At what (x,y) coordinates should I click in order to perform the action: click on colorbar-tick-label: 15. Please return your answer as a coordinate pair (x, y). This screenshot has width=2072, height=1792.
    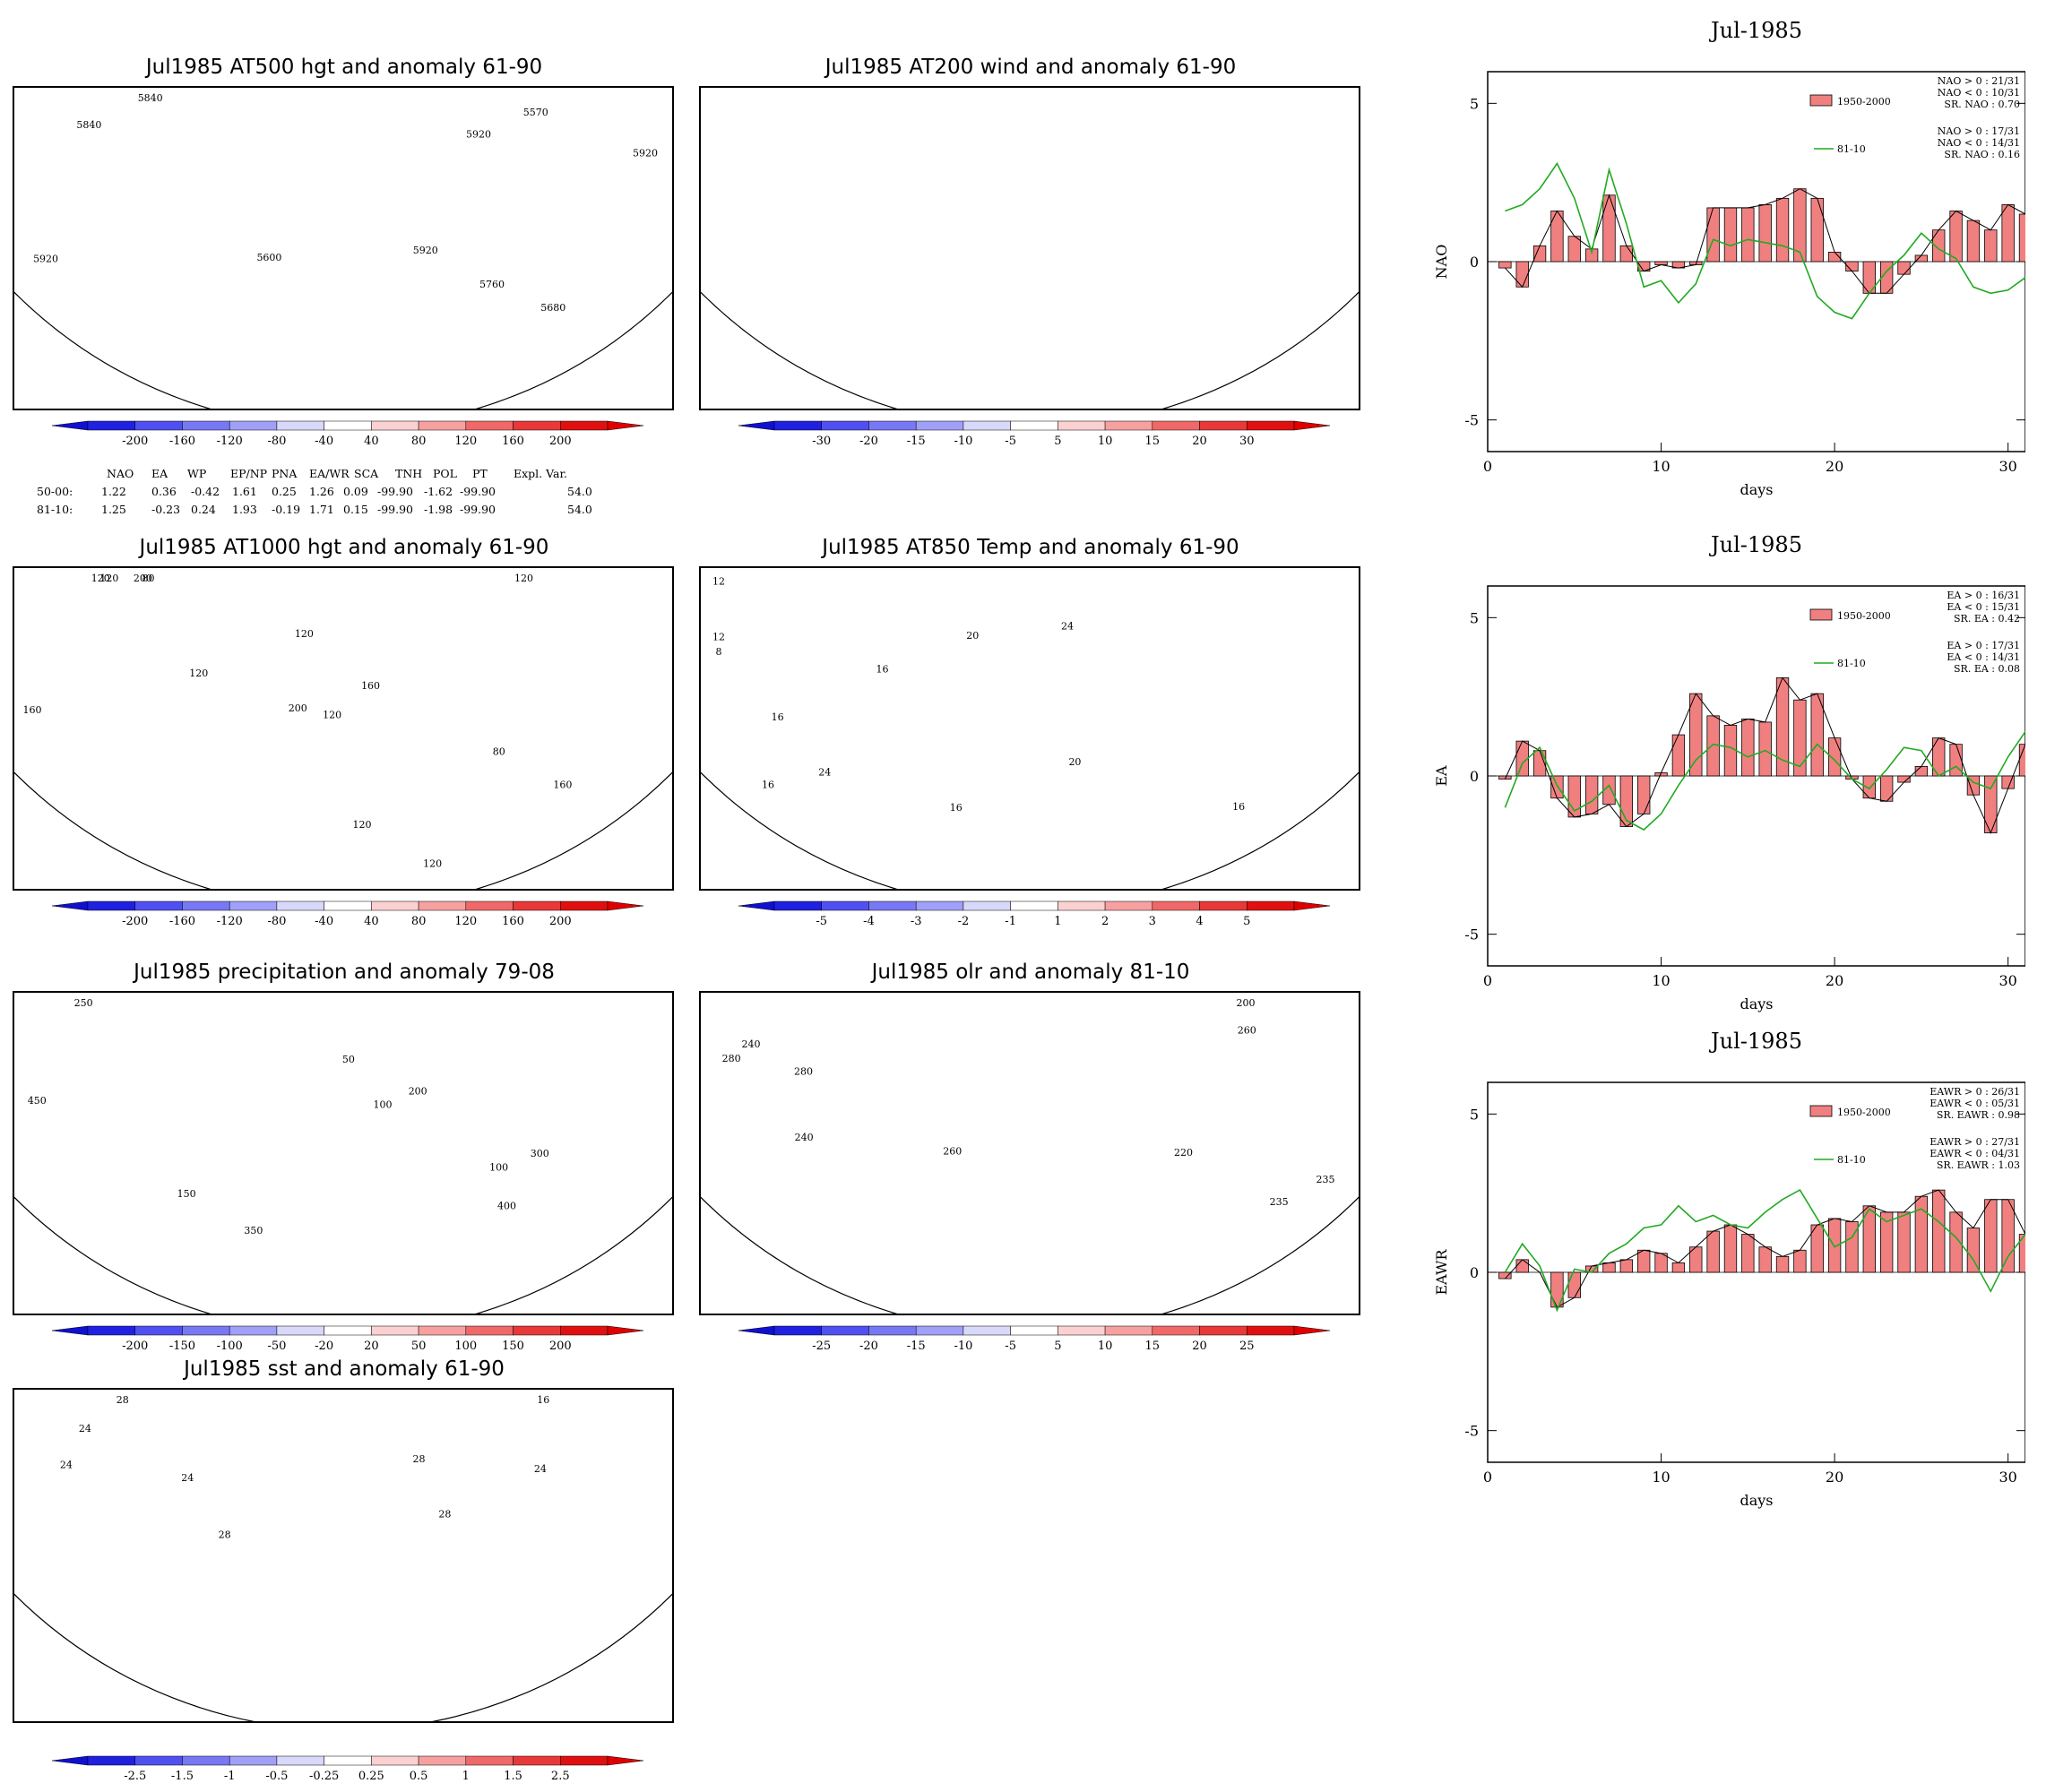
    Looking at the image, I should click on (1153, 1347).